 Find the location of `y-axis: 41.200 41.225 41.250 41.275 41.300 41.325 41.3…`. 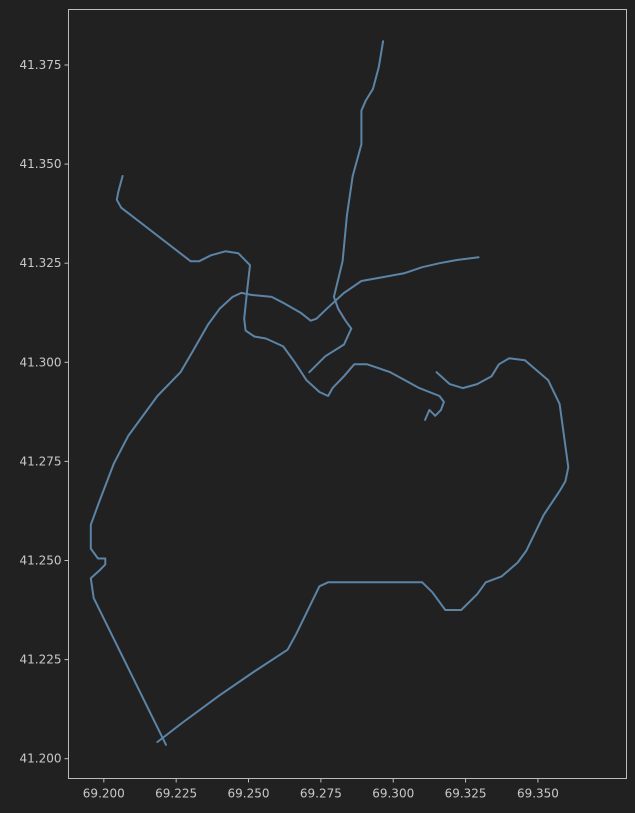

y-axis: 41.200 41.225 41.250 41.275 41.300 41.325 41.3… is located at coordinates (44, 412).